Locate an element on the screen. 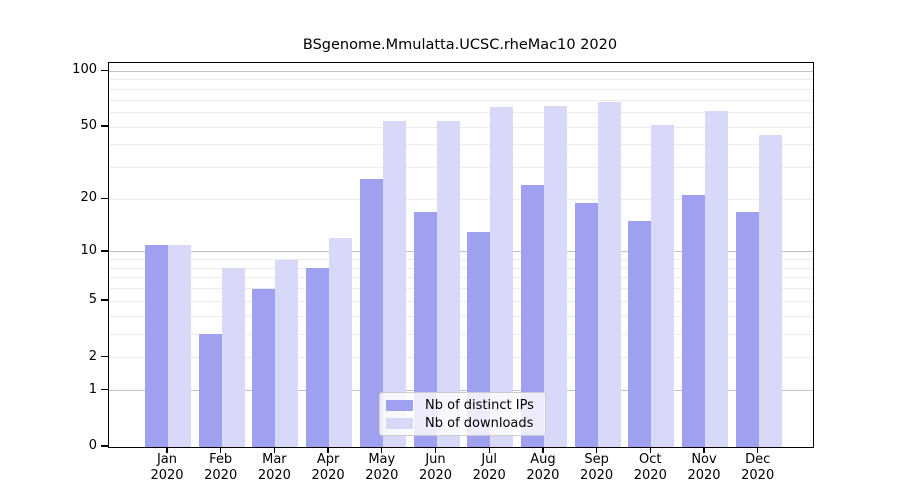 This screenshot has height=500, width=900. y-axis-tick-label: 2 is located at coordinates (92, 356).